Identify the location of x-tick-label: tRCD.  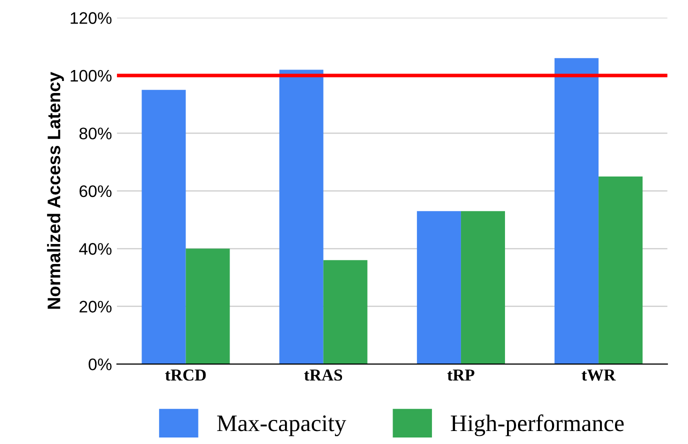
(185, 375).